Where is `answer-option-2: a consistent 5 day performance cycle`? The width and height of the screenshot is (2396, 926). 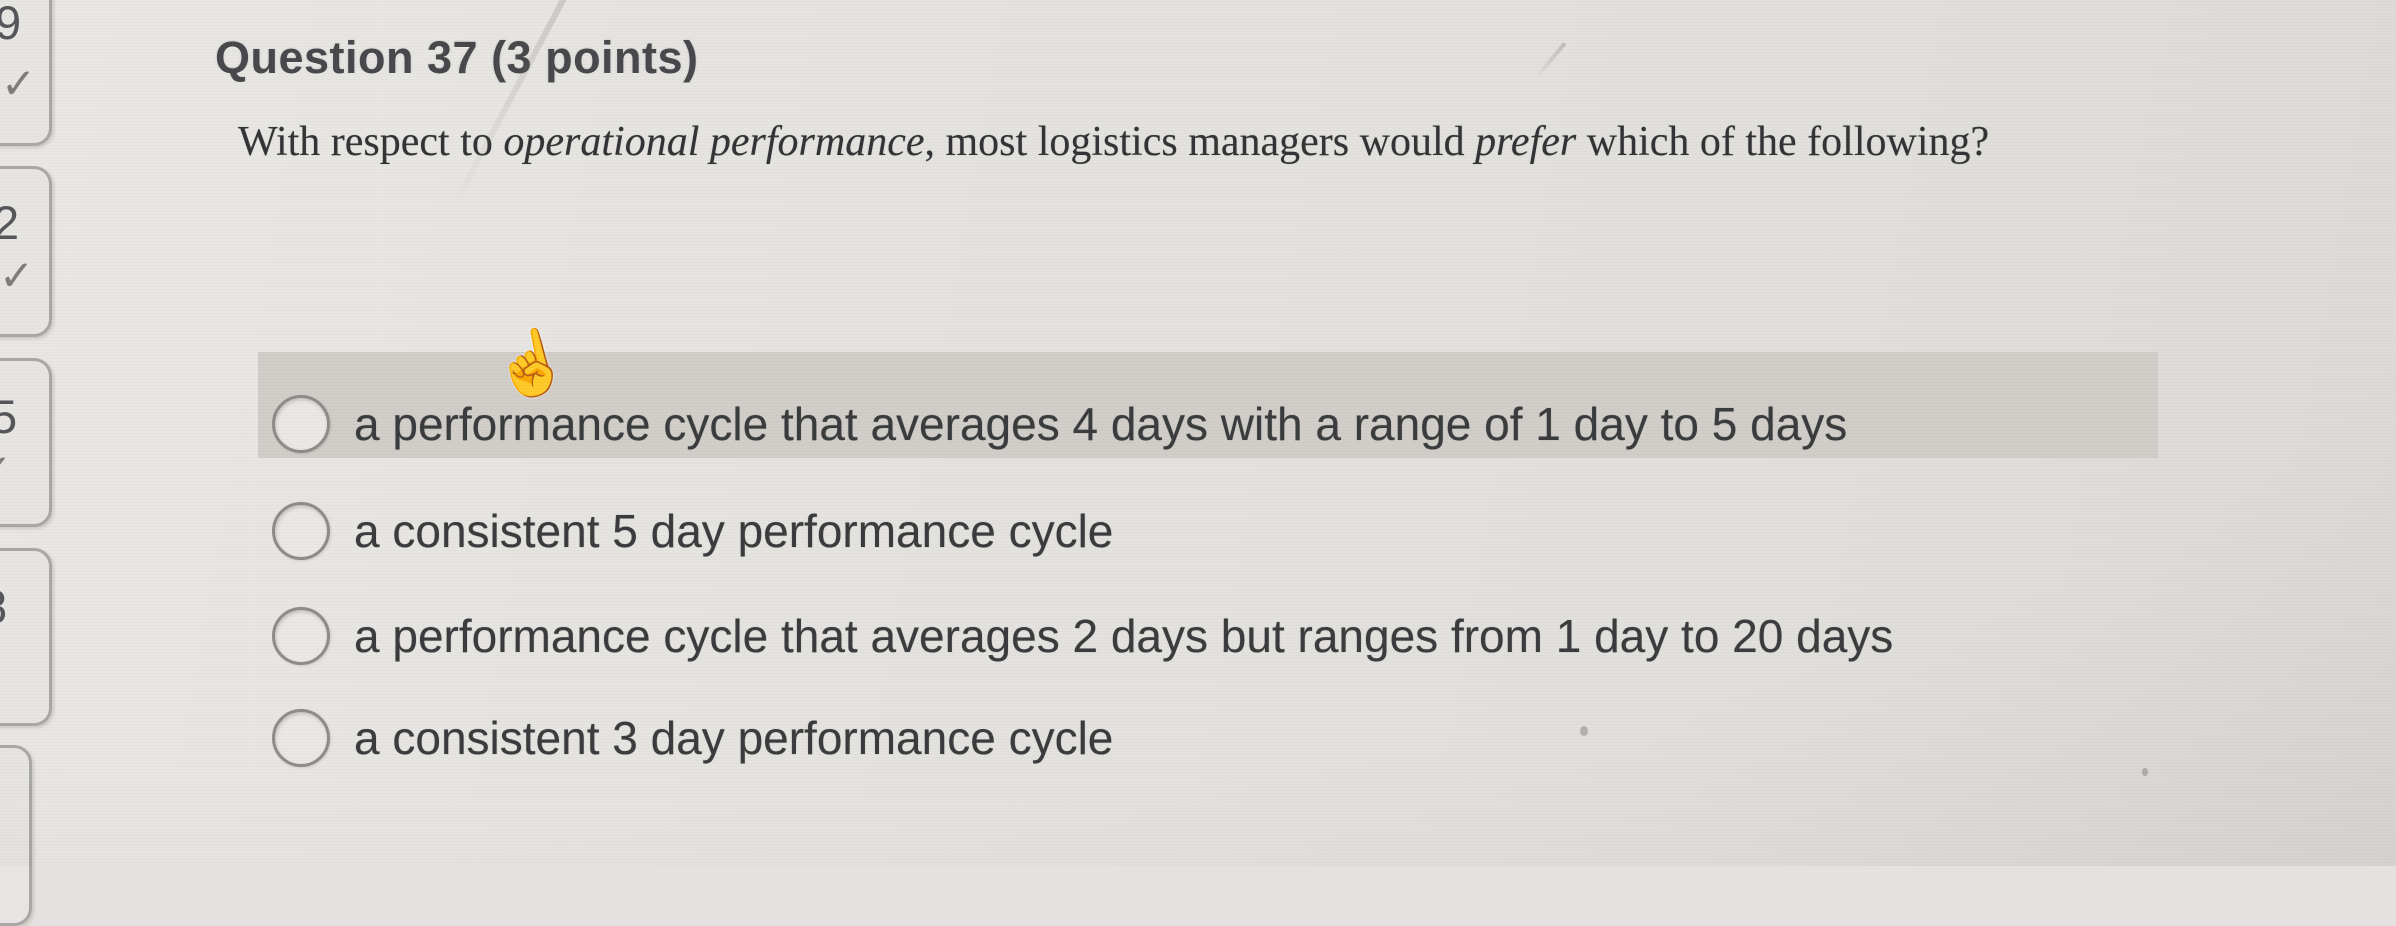 answer-option-2: a consistent 5 day performance cycle is located at coordinates (692, 531).